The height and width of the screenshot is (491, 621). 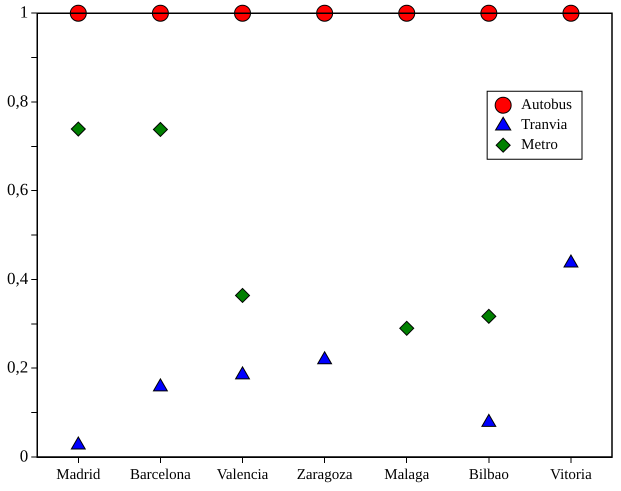 I want to click on x-tick-label: Malaga, so click(x=407, y=474).